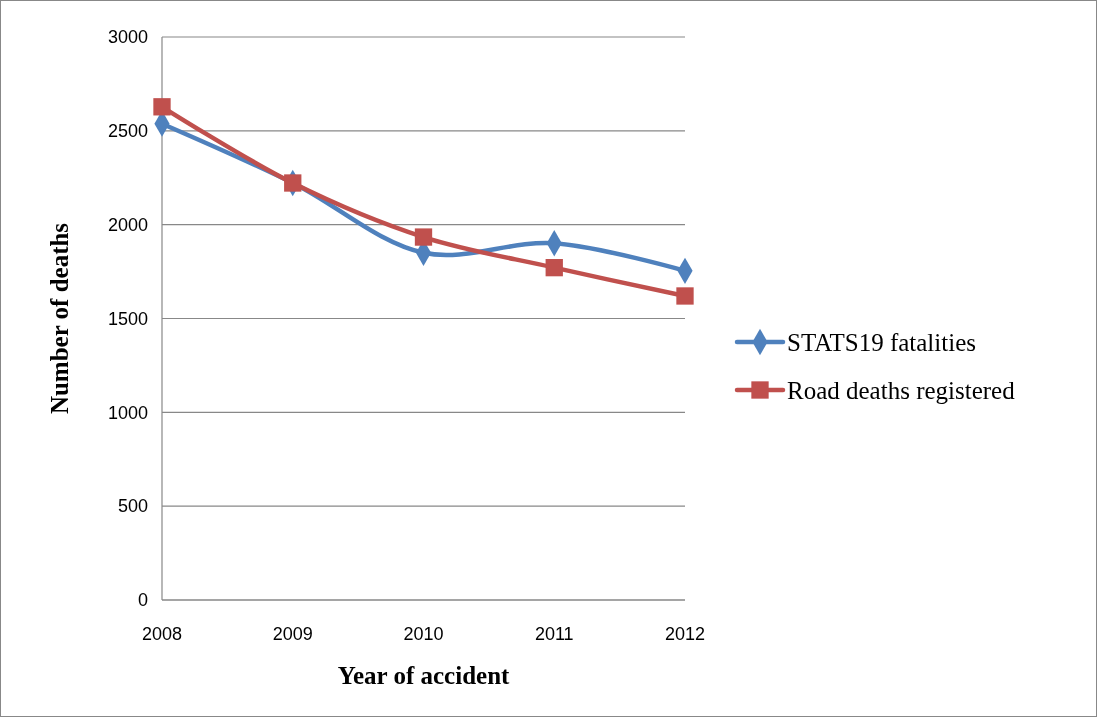  Describe the element at coordinates (127, 318) in the screenshot. I see `y-tick-label: 1500` at that location.